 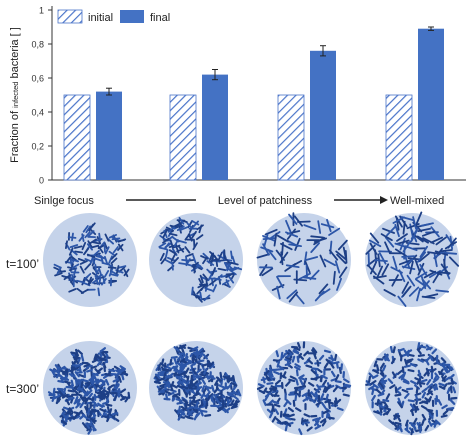 I want to click on bar-initial, so click(x=77, y=137).